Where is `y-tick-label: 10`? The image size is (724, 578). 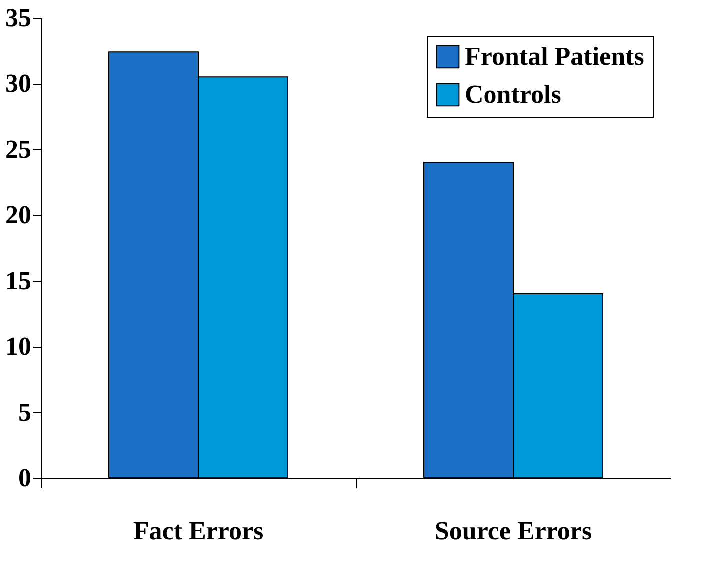
y-tick-label: 10 is located at coordinates (19, 347).